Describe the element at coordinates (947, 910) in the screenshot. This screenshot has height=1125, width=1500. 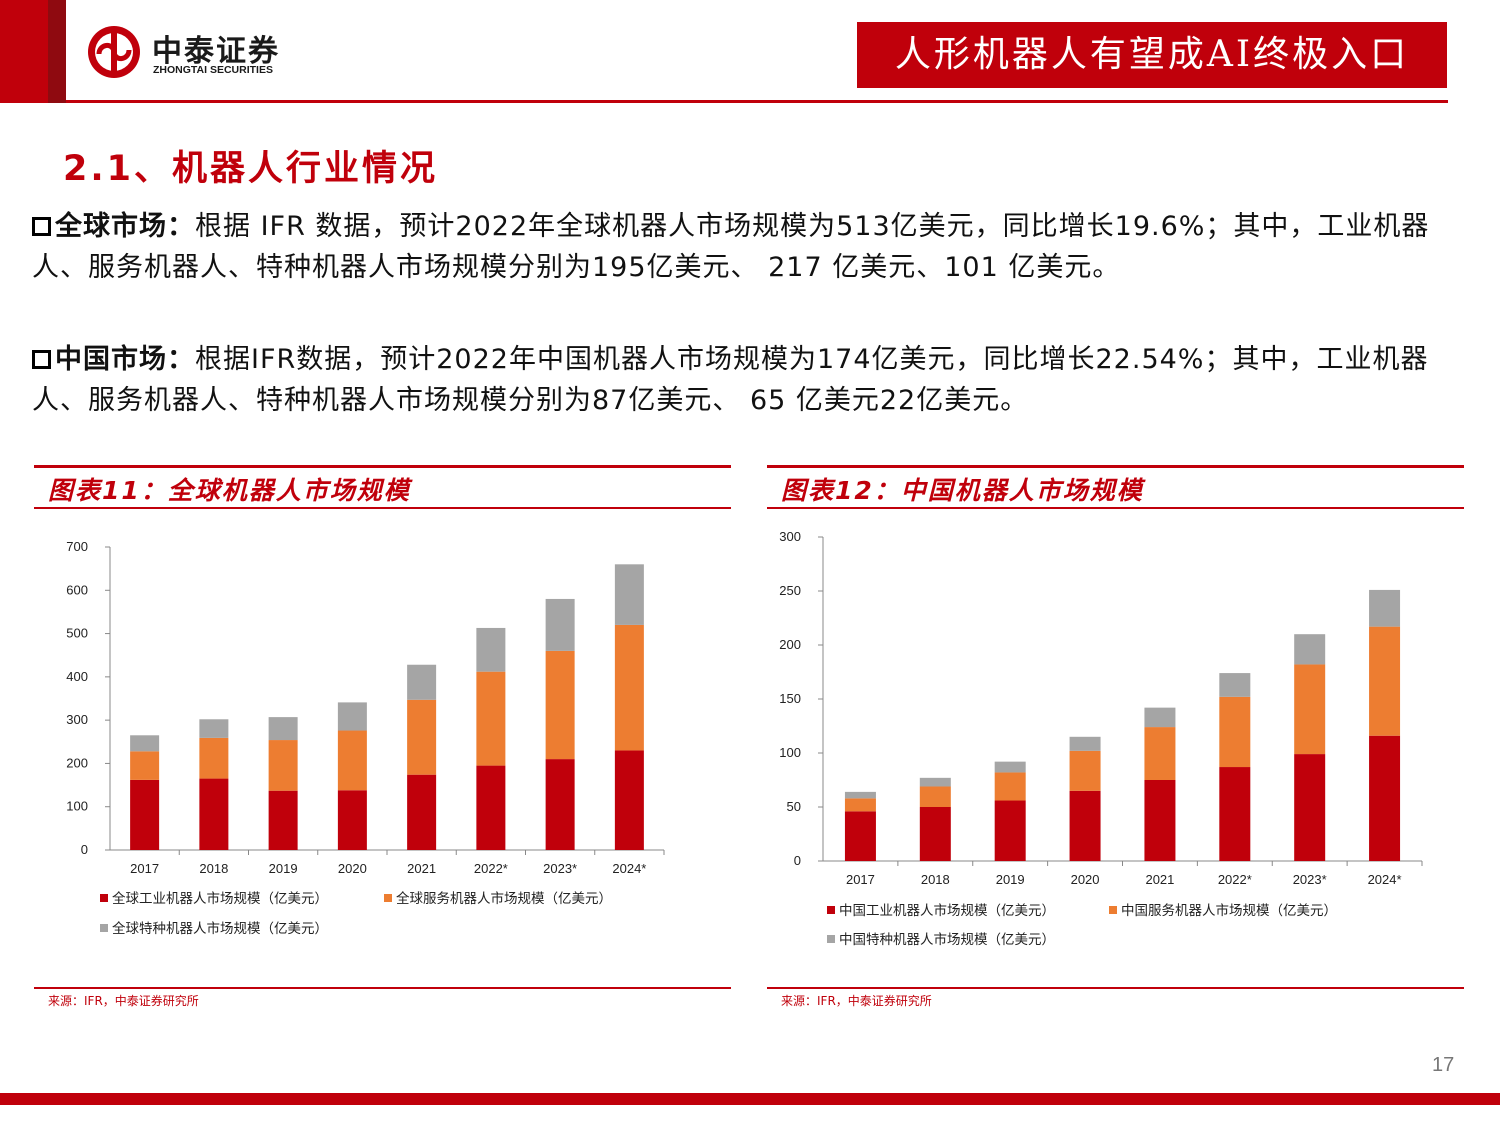
I see `legend-label: 中国工业机器人市场规模（亿美元）` at that location.